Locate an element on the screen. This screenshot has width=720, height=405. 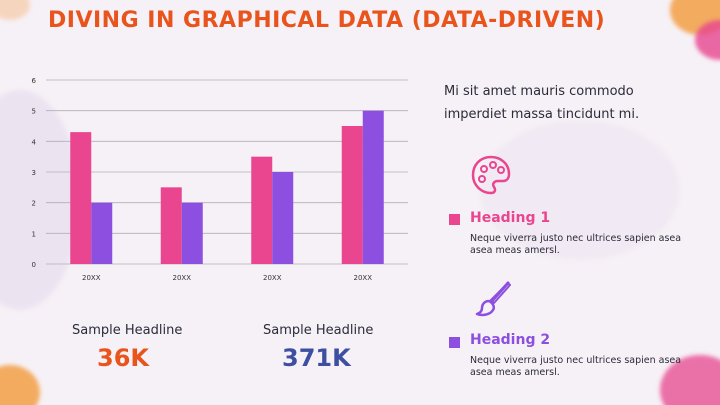
y-tick-label: 1 is located at coordinates (34, 234).